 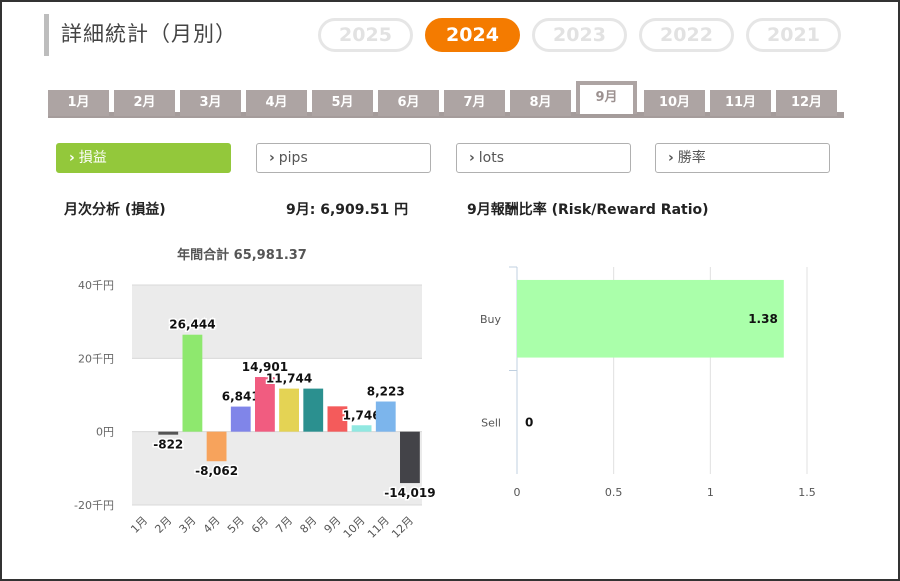 What do you see at coordinates (212, 525) in the screenshot?
I see `x-tick-label: 4月` at bounding box center [212, 525].